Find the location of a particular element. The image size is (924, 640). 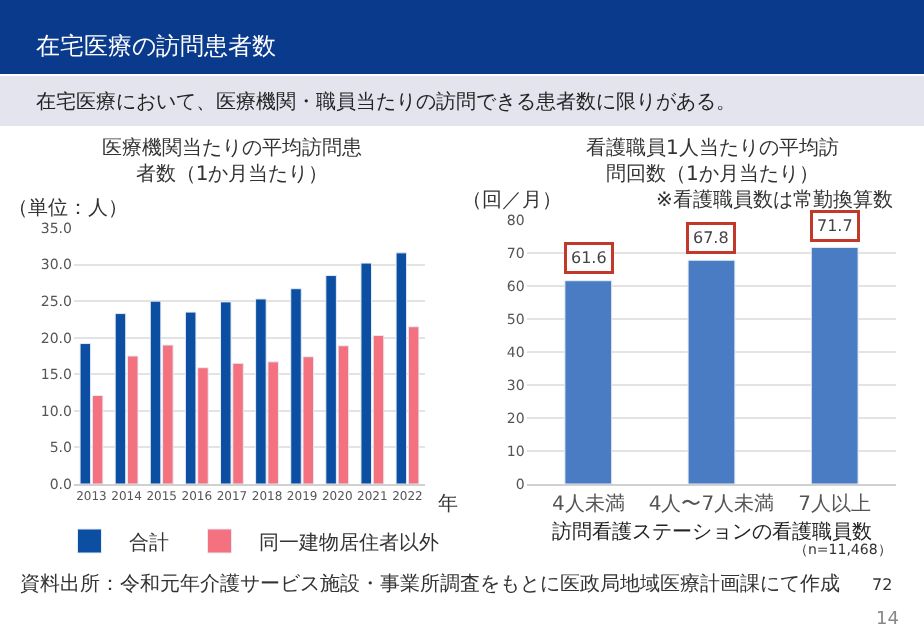

x-tick-label: 4人〜7人未満 is located at coordinates (711, 504).